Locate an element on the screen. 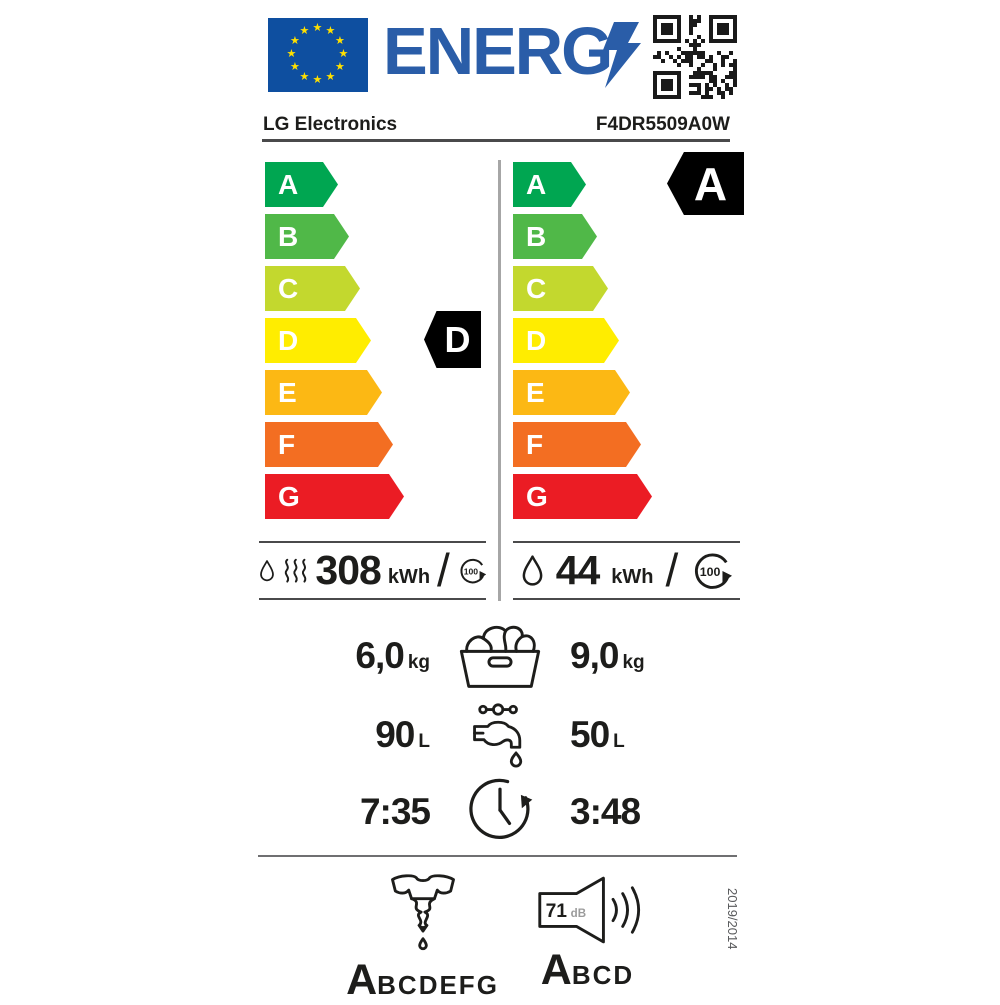 This screenshot has height=1005, width=1000. energy-value: 308 is located at coordinates (347, 570).